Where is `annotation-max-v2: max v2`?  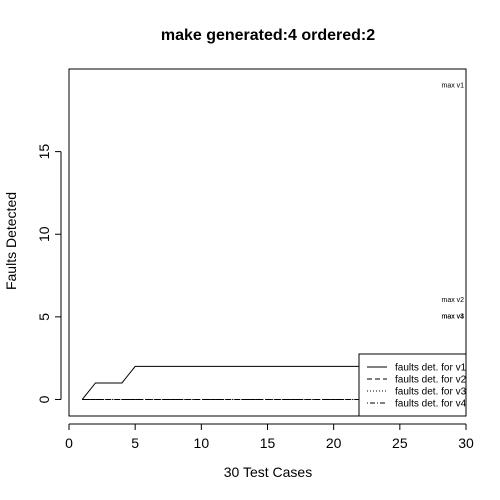 annotation-max-v2: max v2 is located at coordinates (452, 300).